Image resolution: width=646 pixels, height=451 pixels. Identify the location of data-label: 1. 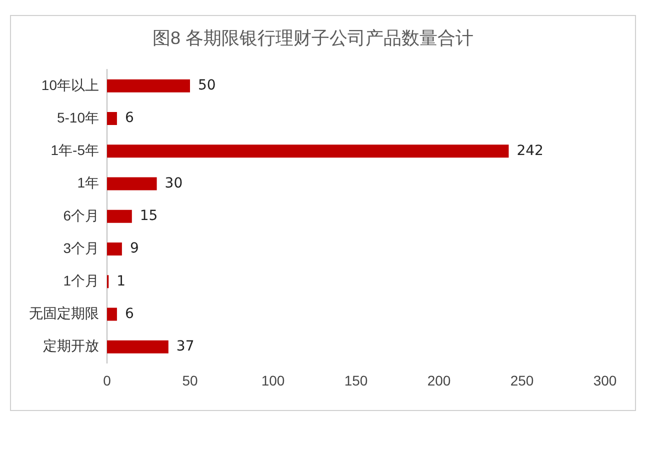
(121, 281).